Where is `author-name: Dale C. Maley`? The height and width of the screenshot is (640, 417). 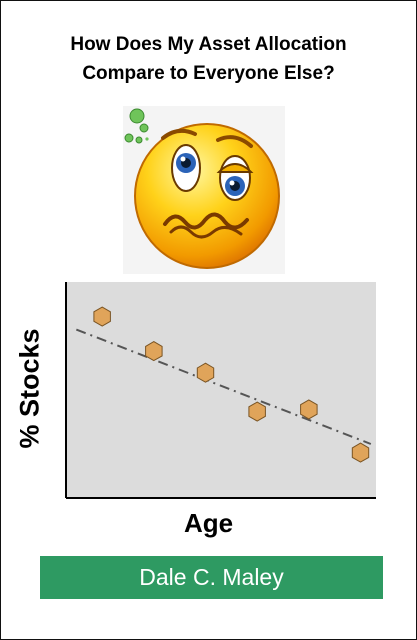 author-name: Dale C. Maley is located at coordinates (211, 577).